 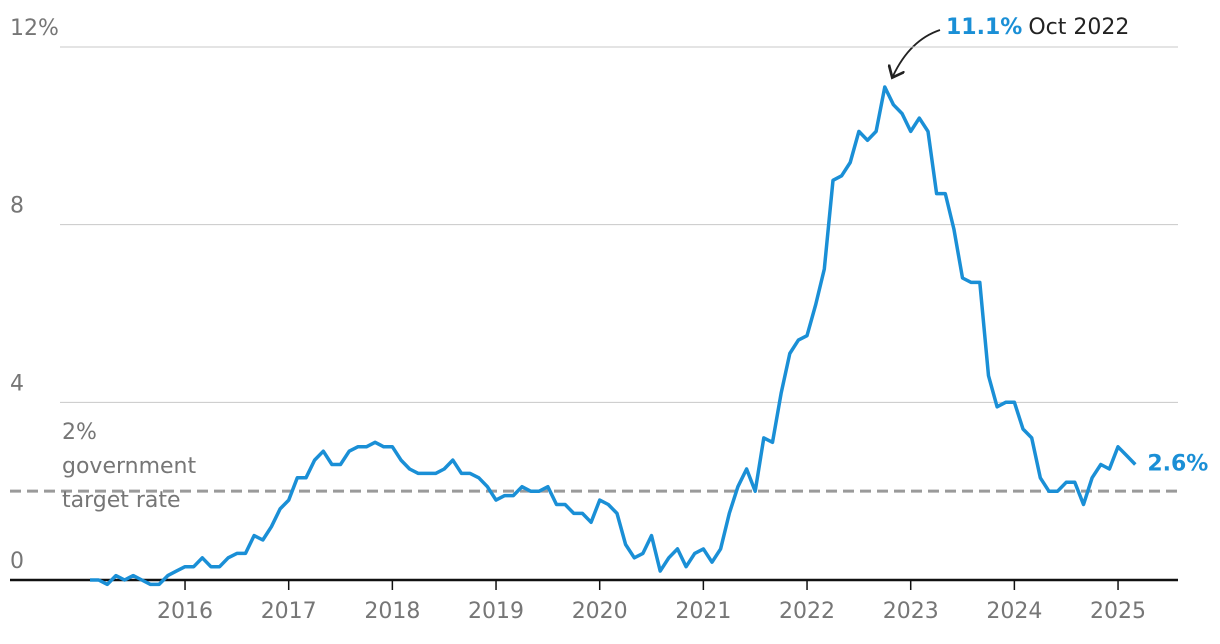 What do you see at coordinates (34, 28) in the screenshot?
I see `y-tick-label: 12%` at bounding box center [34, 28].